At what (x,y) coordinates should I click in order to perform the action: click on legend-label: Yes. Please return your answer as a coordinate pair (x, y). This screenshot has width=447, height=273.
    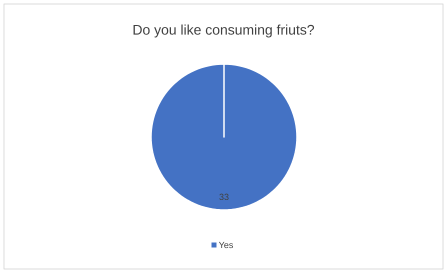
    Looking at the image, I should click on (226, 245).